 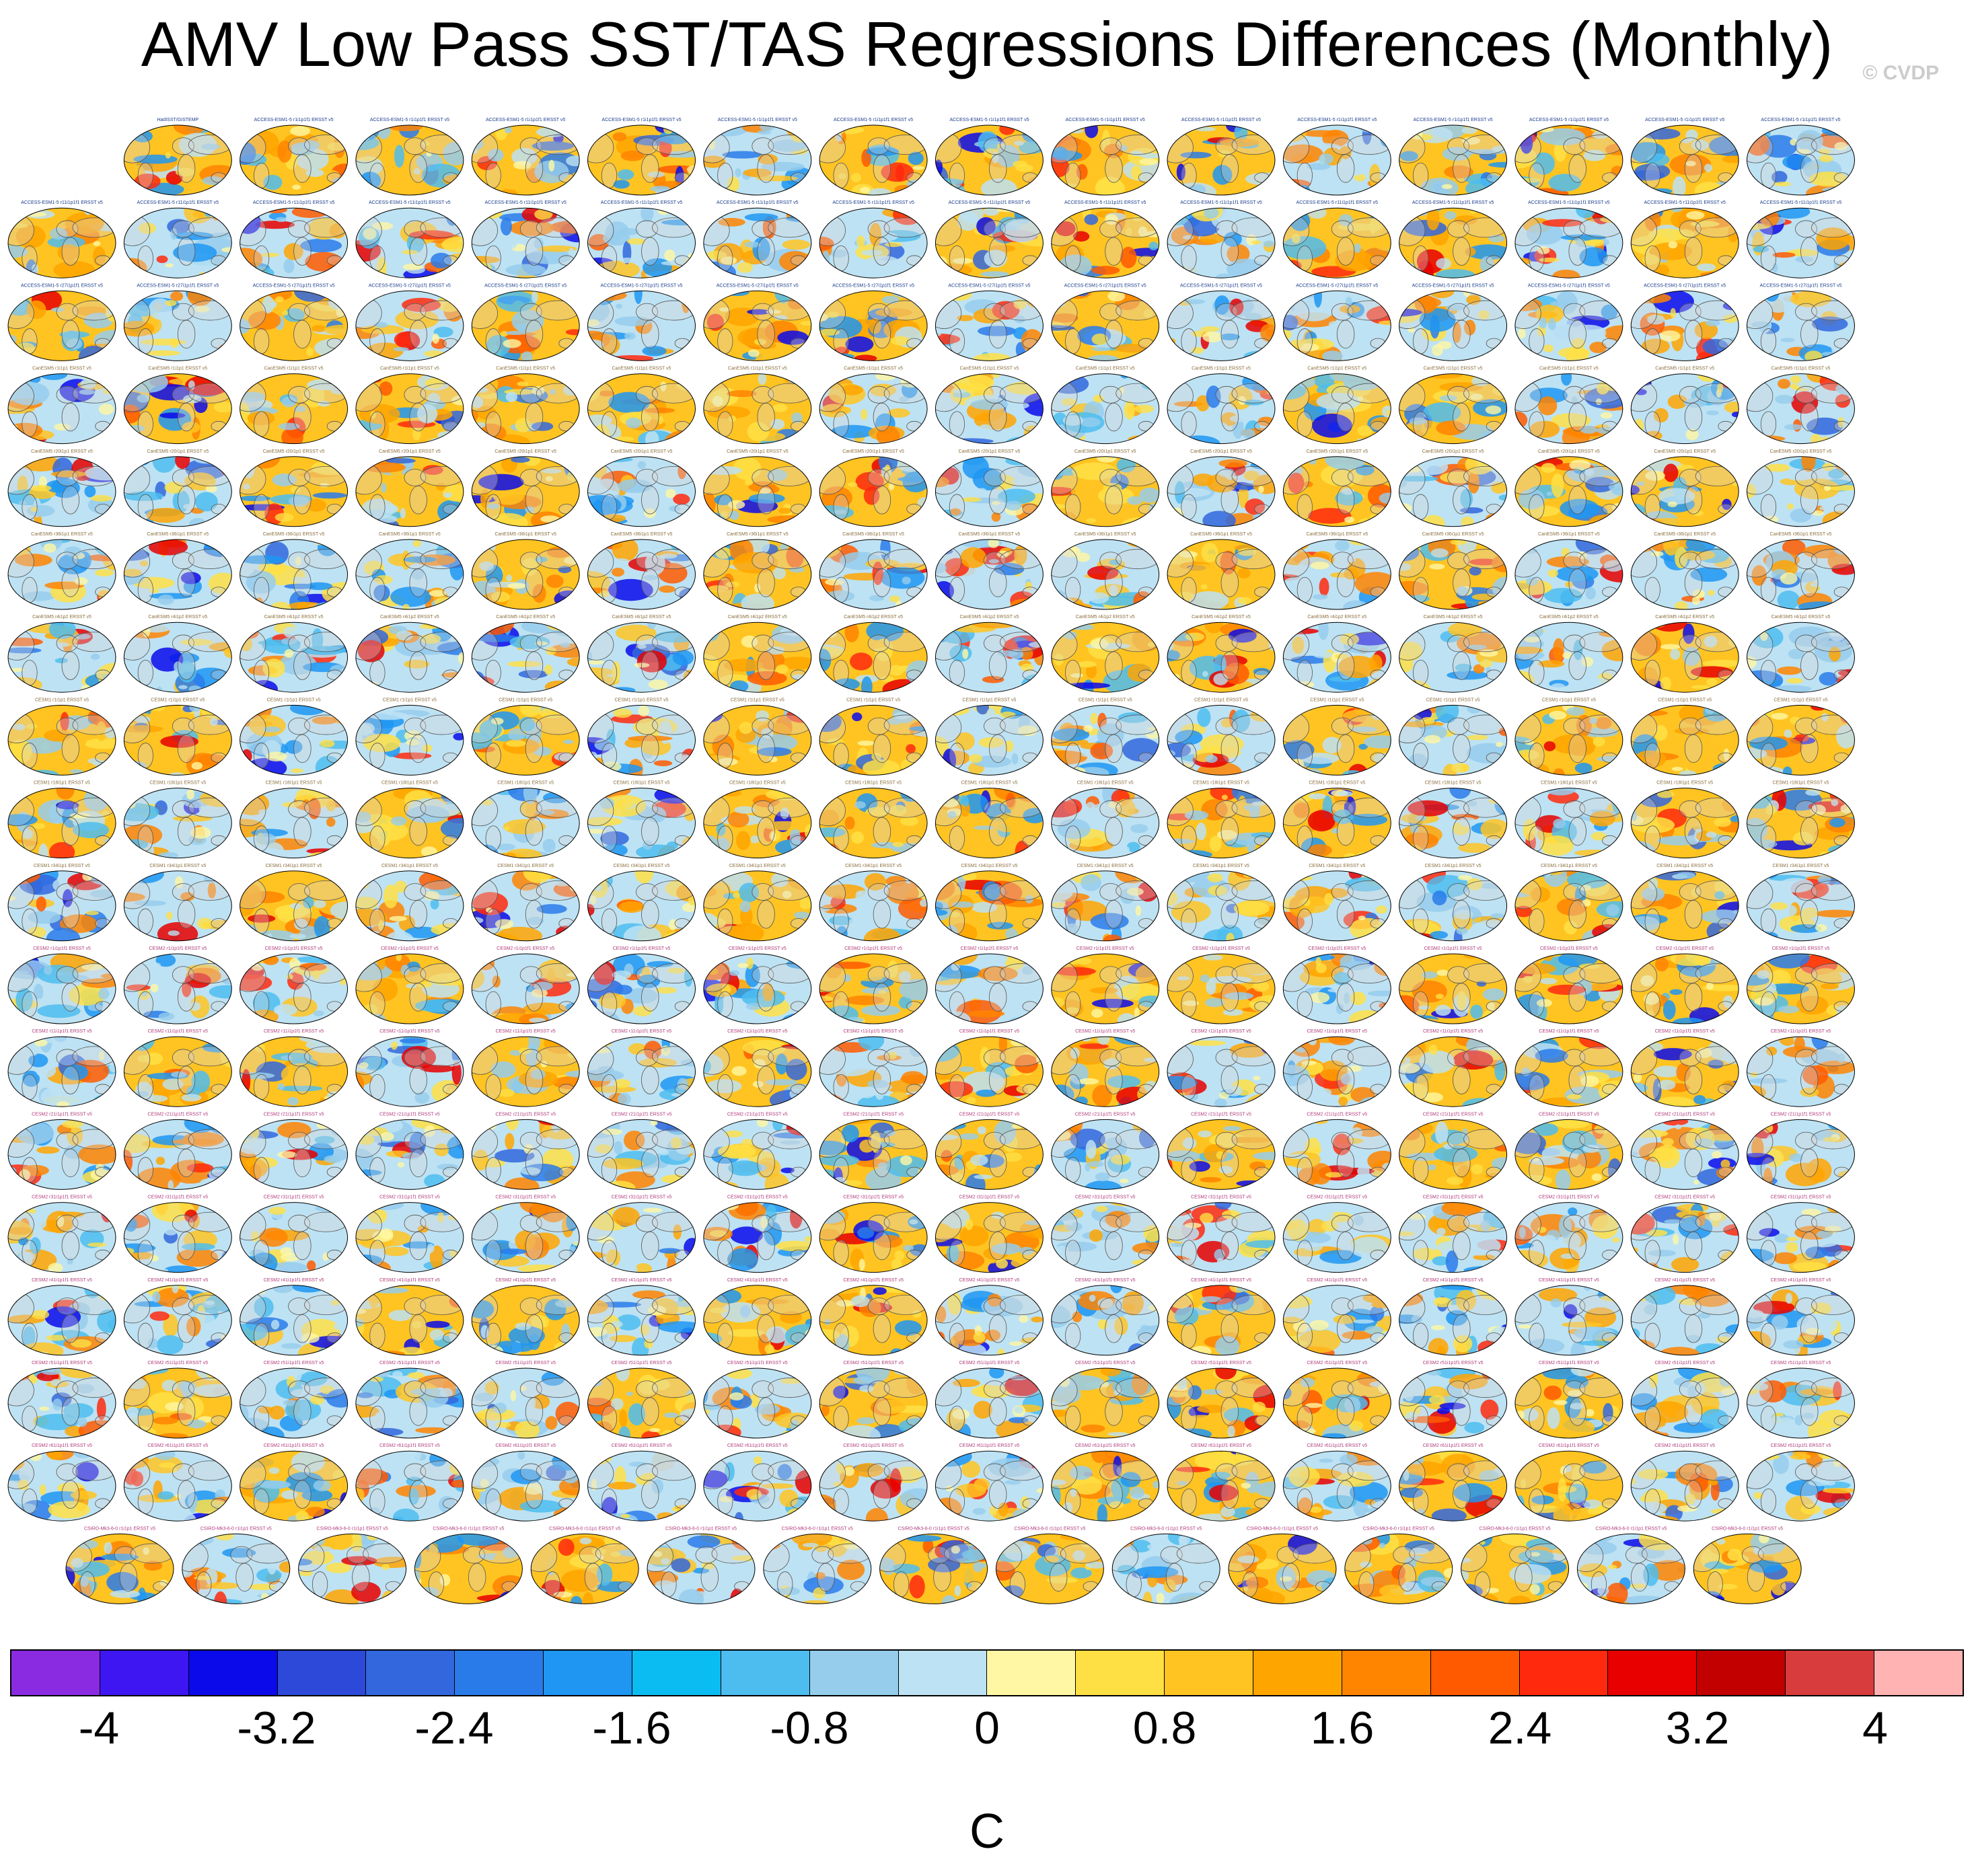 I want to click on colorbar-units: C, so click(x=987, y=1832).